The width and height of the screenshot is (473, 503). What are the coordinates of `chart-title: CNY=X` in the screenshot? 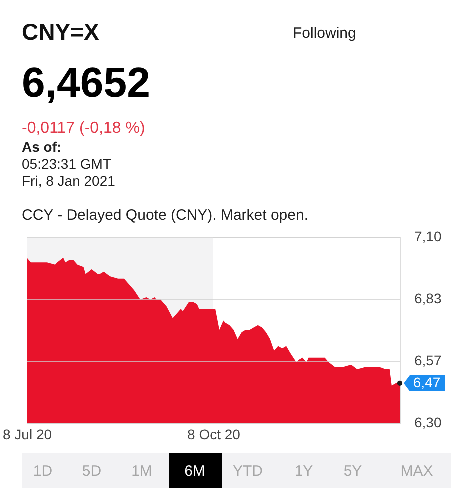 It's located at (61, 32).